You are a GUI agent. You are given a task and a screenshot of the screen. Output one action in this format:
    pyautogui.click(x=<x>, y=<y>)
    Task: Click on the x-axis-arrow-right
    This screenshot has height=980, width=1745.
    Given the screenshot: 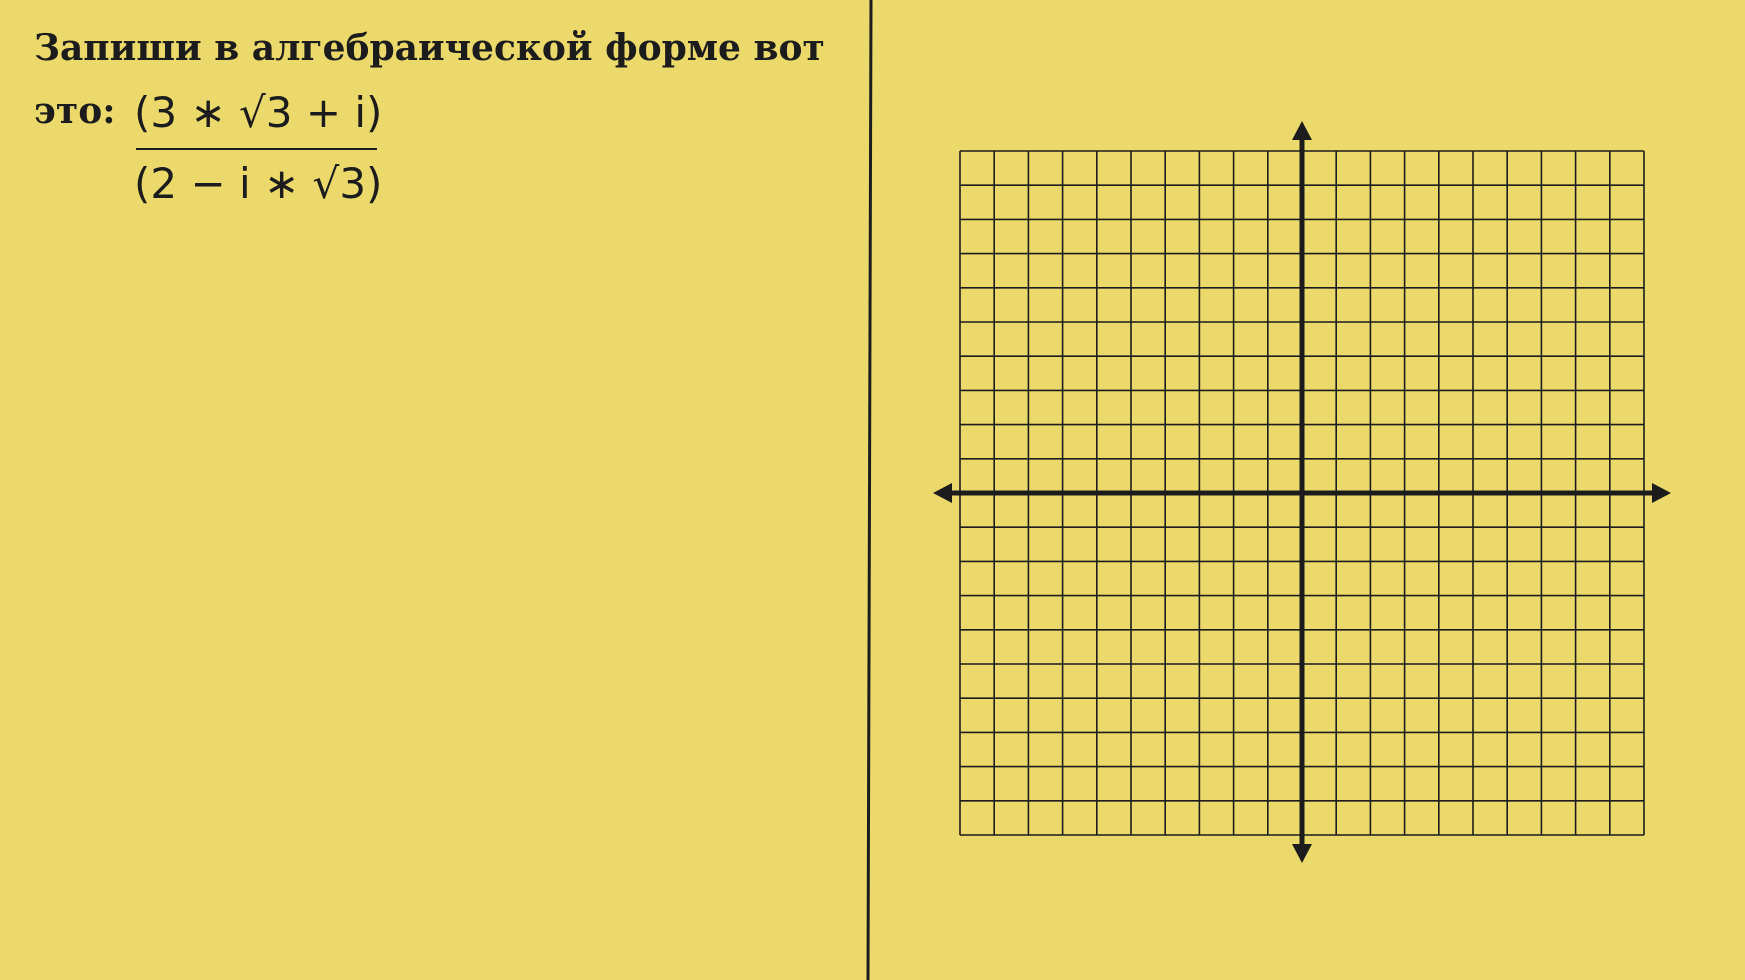 What is the action you would take?
    pyautogui.click(x=1661, y=493)
    